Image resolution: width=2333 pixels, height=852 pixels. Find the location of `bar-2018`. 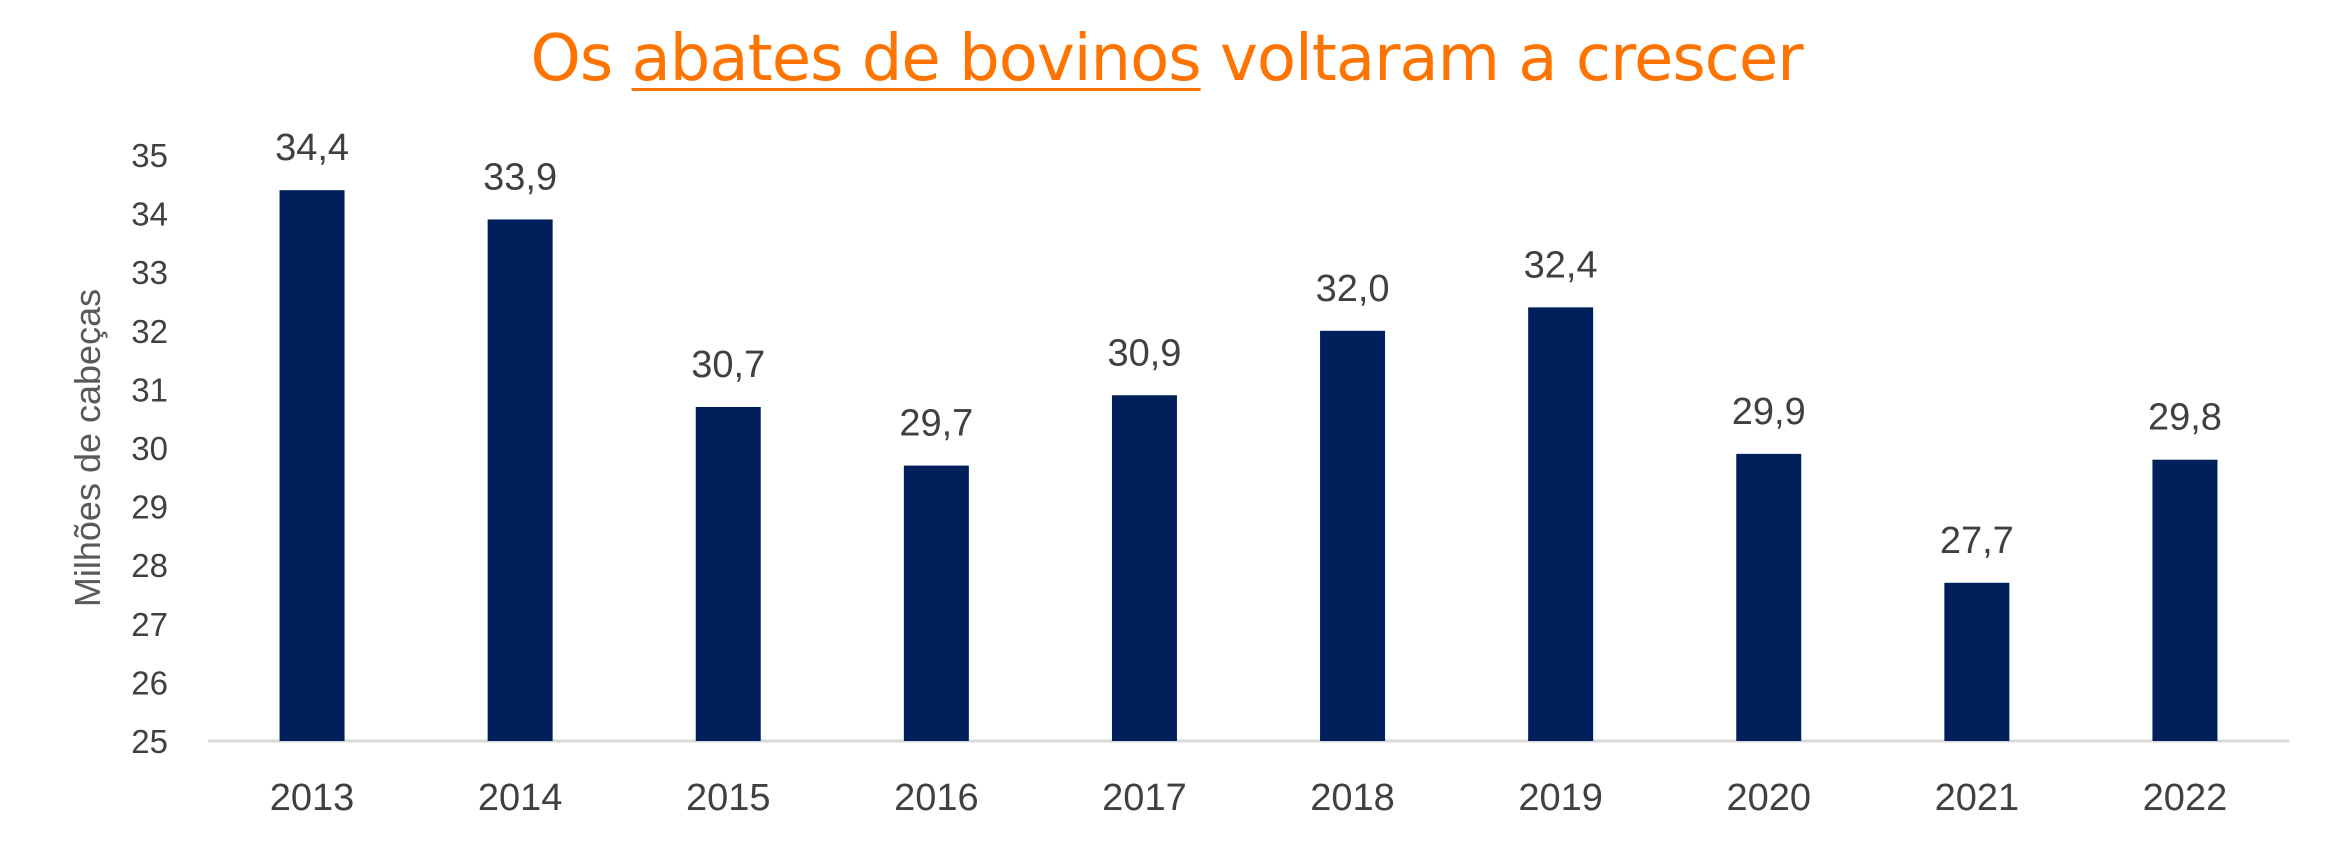

bar-2018 is located at coordinates (1353, 535).